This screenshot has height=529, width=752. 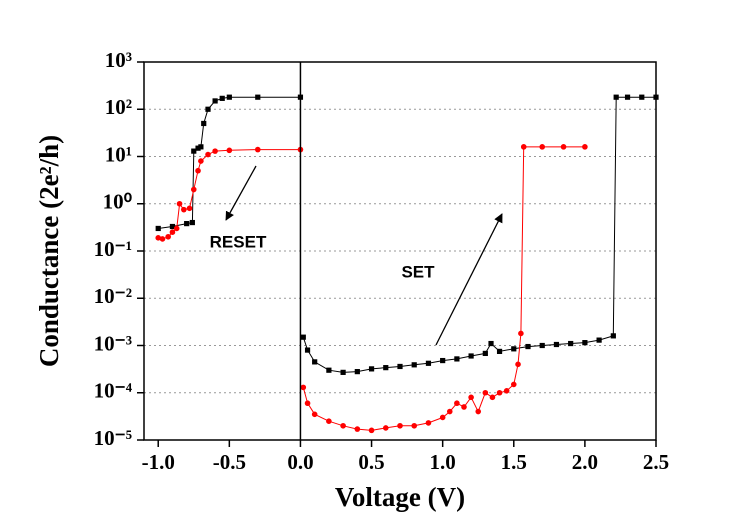 What do you see at coordinates (113, 249) in the screenshot?
I see `y-tick-label: 10⁻¹` at bounding box center [113, 249].